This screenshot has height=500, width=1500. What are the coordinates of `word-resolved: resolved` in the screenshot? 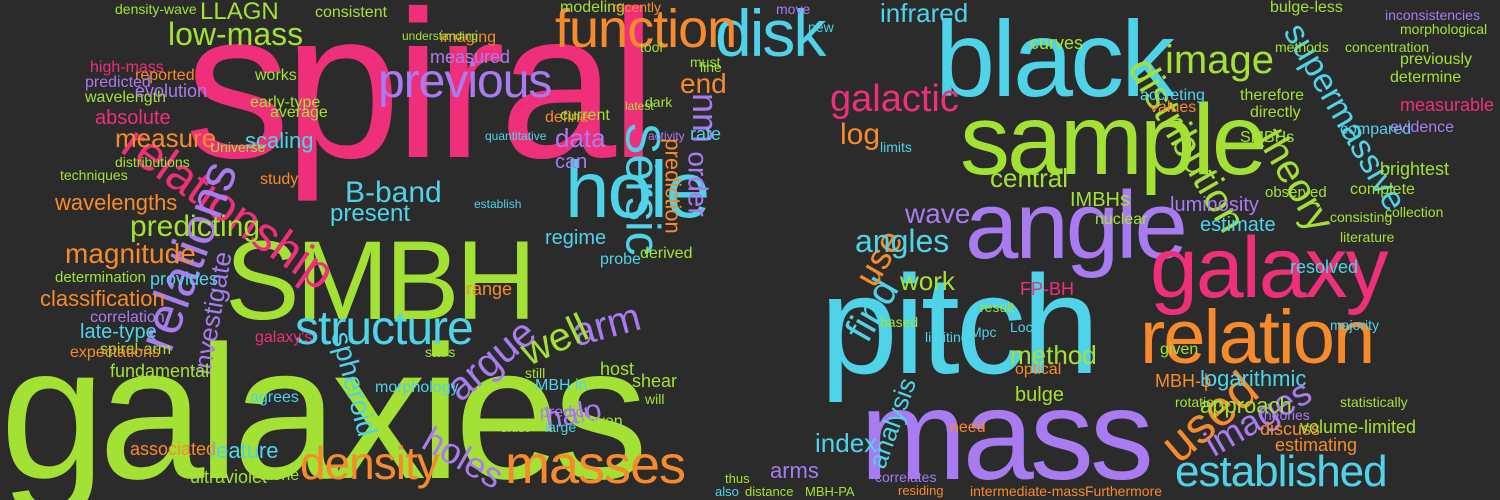 It's located at (1324, 267).